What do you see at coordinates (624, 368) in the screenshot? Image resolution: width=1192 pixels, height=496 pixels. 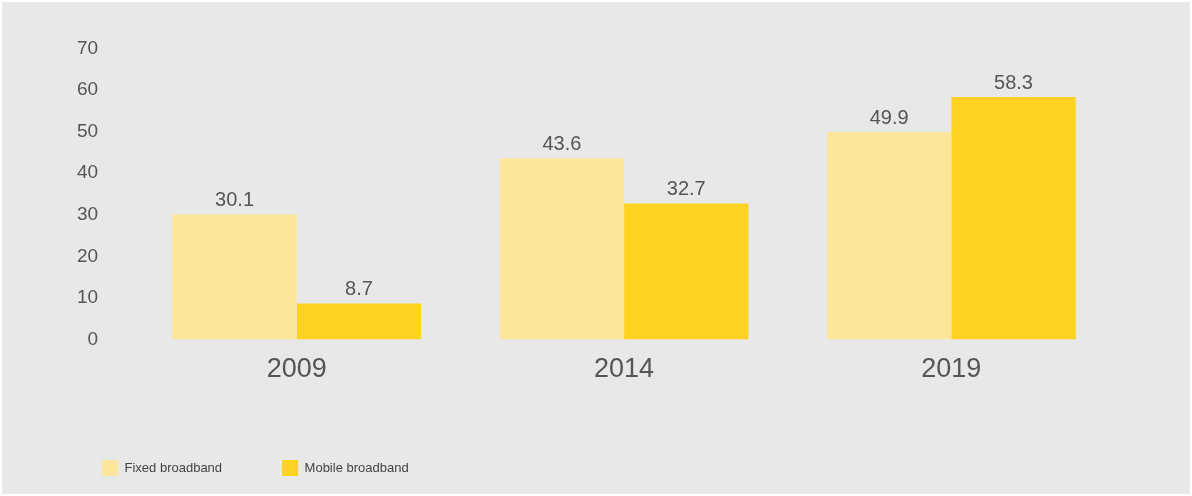 I see `x-tick-label: 2014` at bounding box center [624, 368].